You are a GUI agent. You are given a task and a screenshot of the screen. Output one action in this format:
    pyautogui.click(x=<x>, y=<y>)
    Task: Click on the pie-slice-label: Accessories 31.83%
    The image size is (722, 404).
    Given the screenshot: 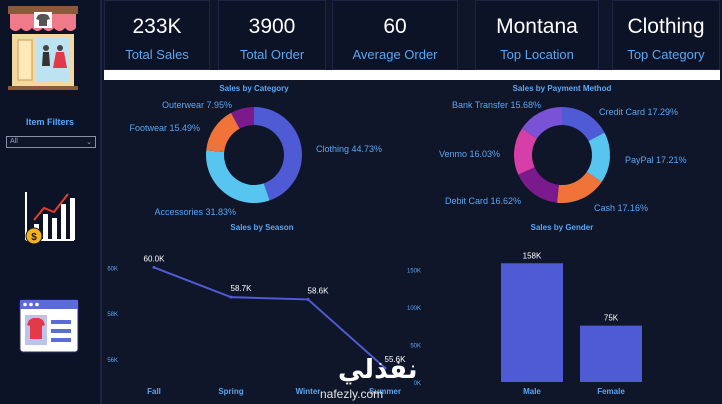 What is the action you would take?
    pyautogui.click(x=195, y=212)
    